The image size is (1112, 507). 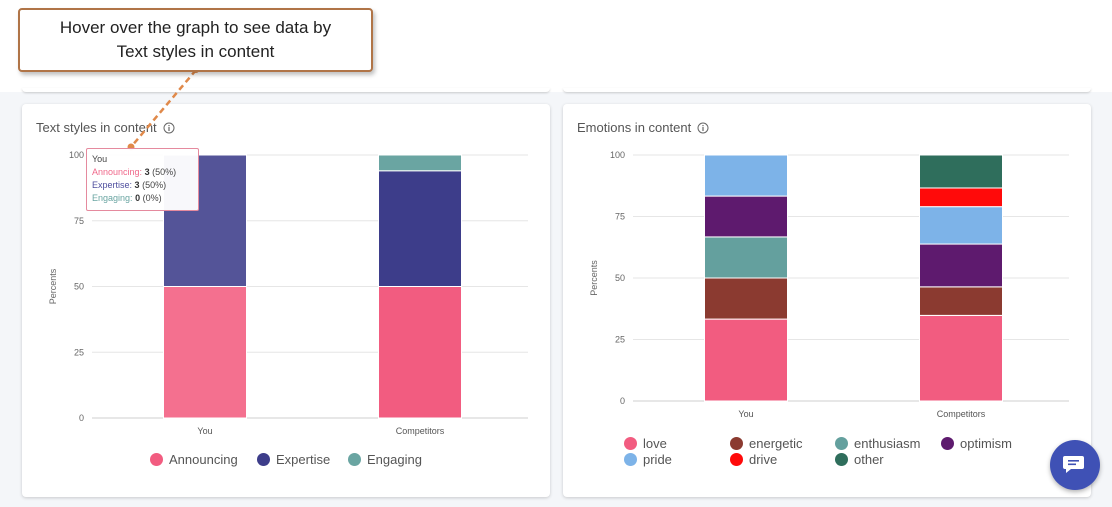 I want to click on text-styles-card-title: Text styles in content, so click(x=105, y=127).